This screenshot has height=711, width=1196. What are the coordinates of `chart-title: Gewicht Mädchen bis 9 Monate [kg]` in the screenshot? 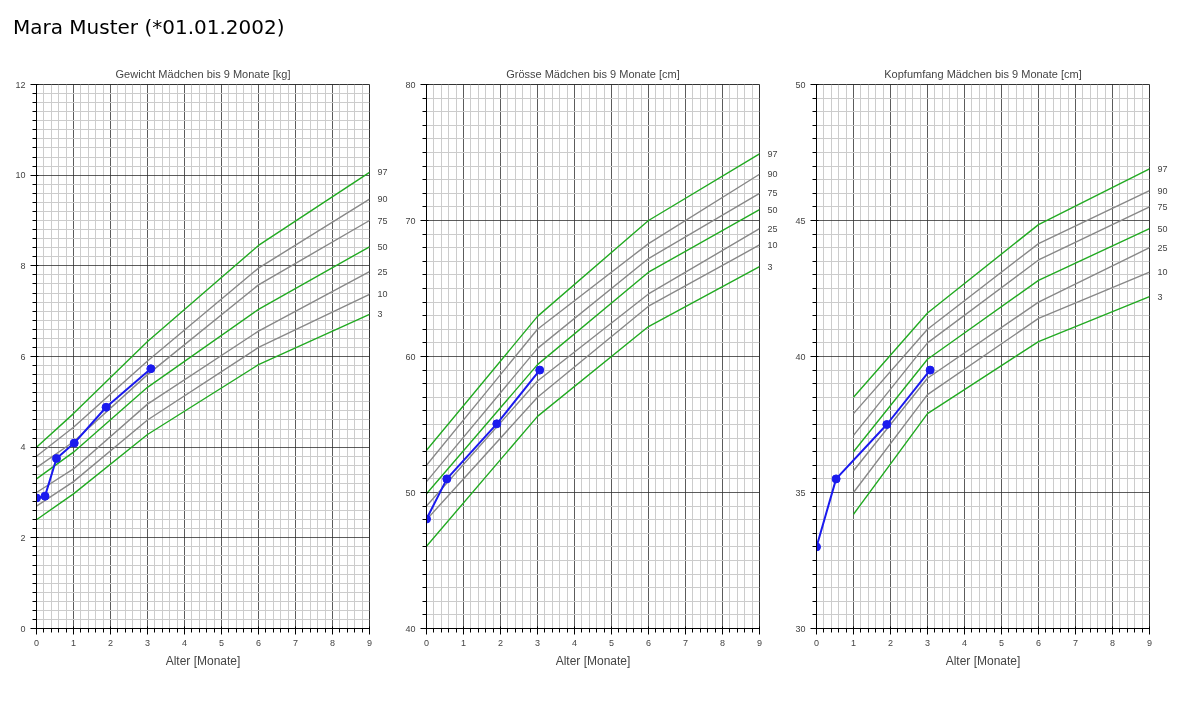 It's located at (203, 73).